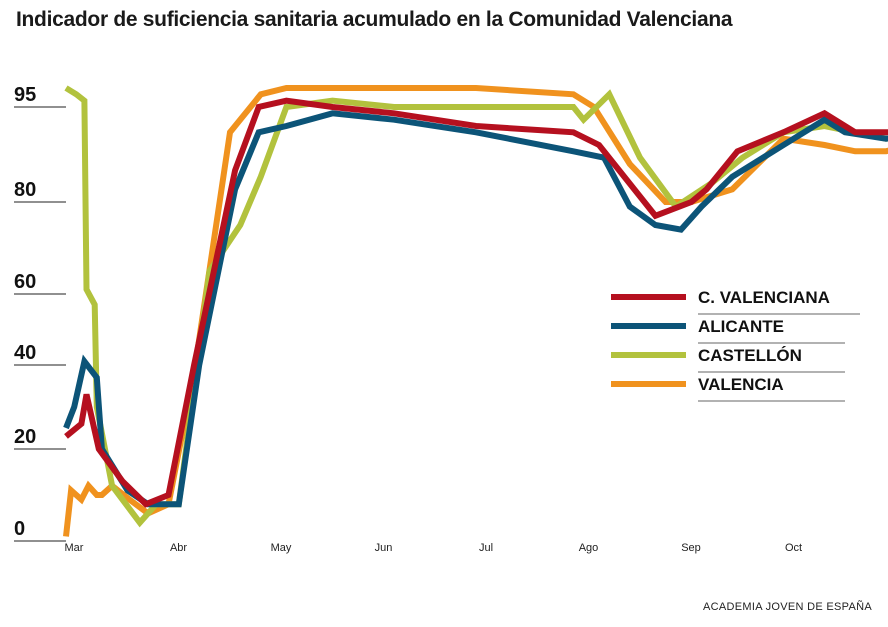 The image size is (888, 627). What do you see at coordinates (25, 95) in the screenshot?
I see `y-tick-label: 95` at bounding box center [25, 95].